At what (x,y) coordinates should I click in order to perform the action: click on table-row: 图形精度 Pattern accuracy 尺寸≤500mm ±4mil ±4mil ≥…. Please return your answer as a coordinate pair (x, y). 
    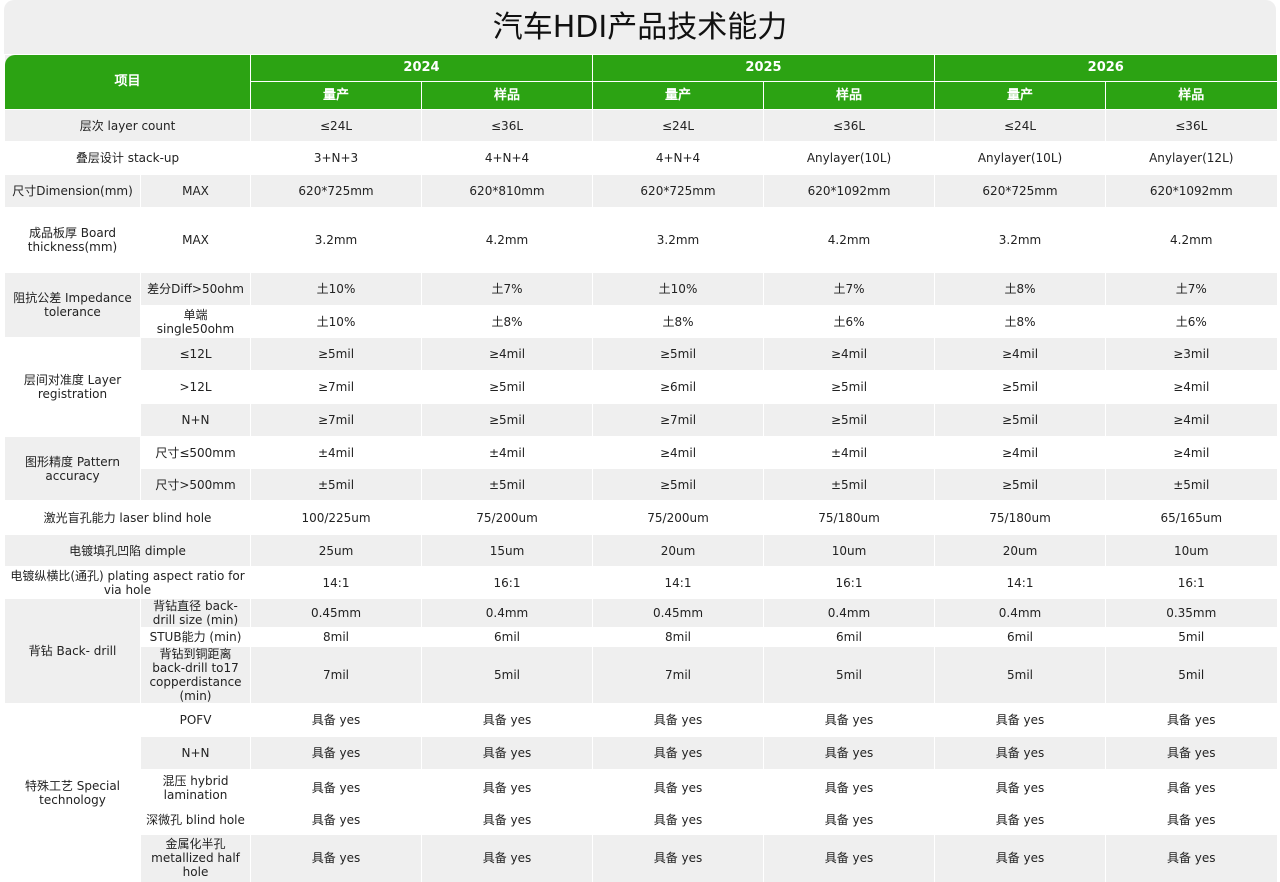
    Looking at the image, I should click on (640, 468).